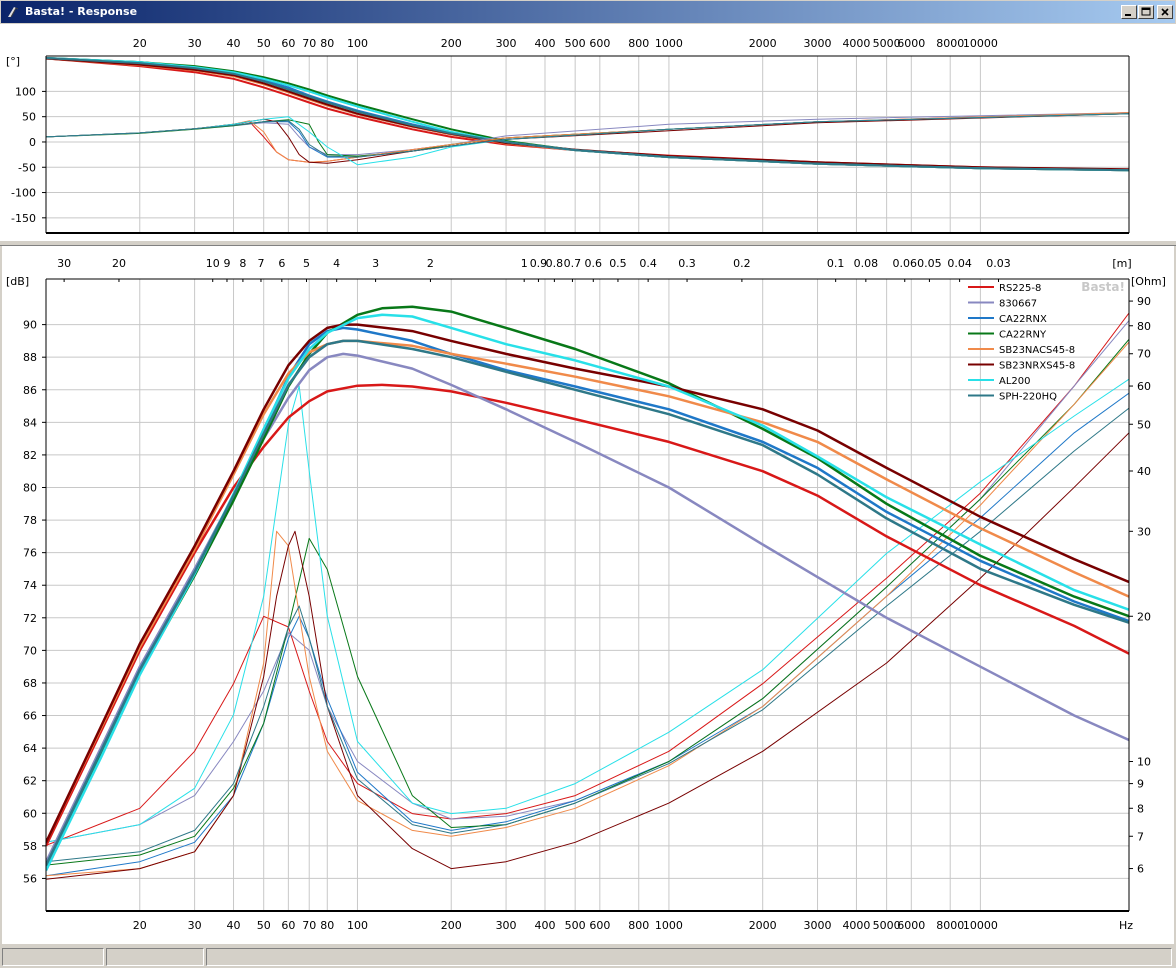 This screenshot has width=1176, height=968. Describe the element at coordinates (1140, 836) in the screenshot. I see `resp-y2-tick-label: 7` at that location.